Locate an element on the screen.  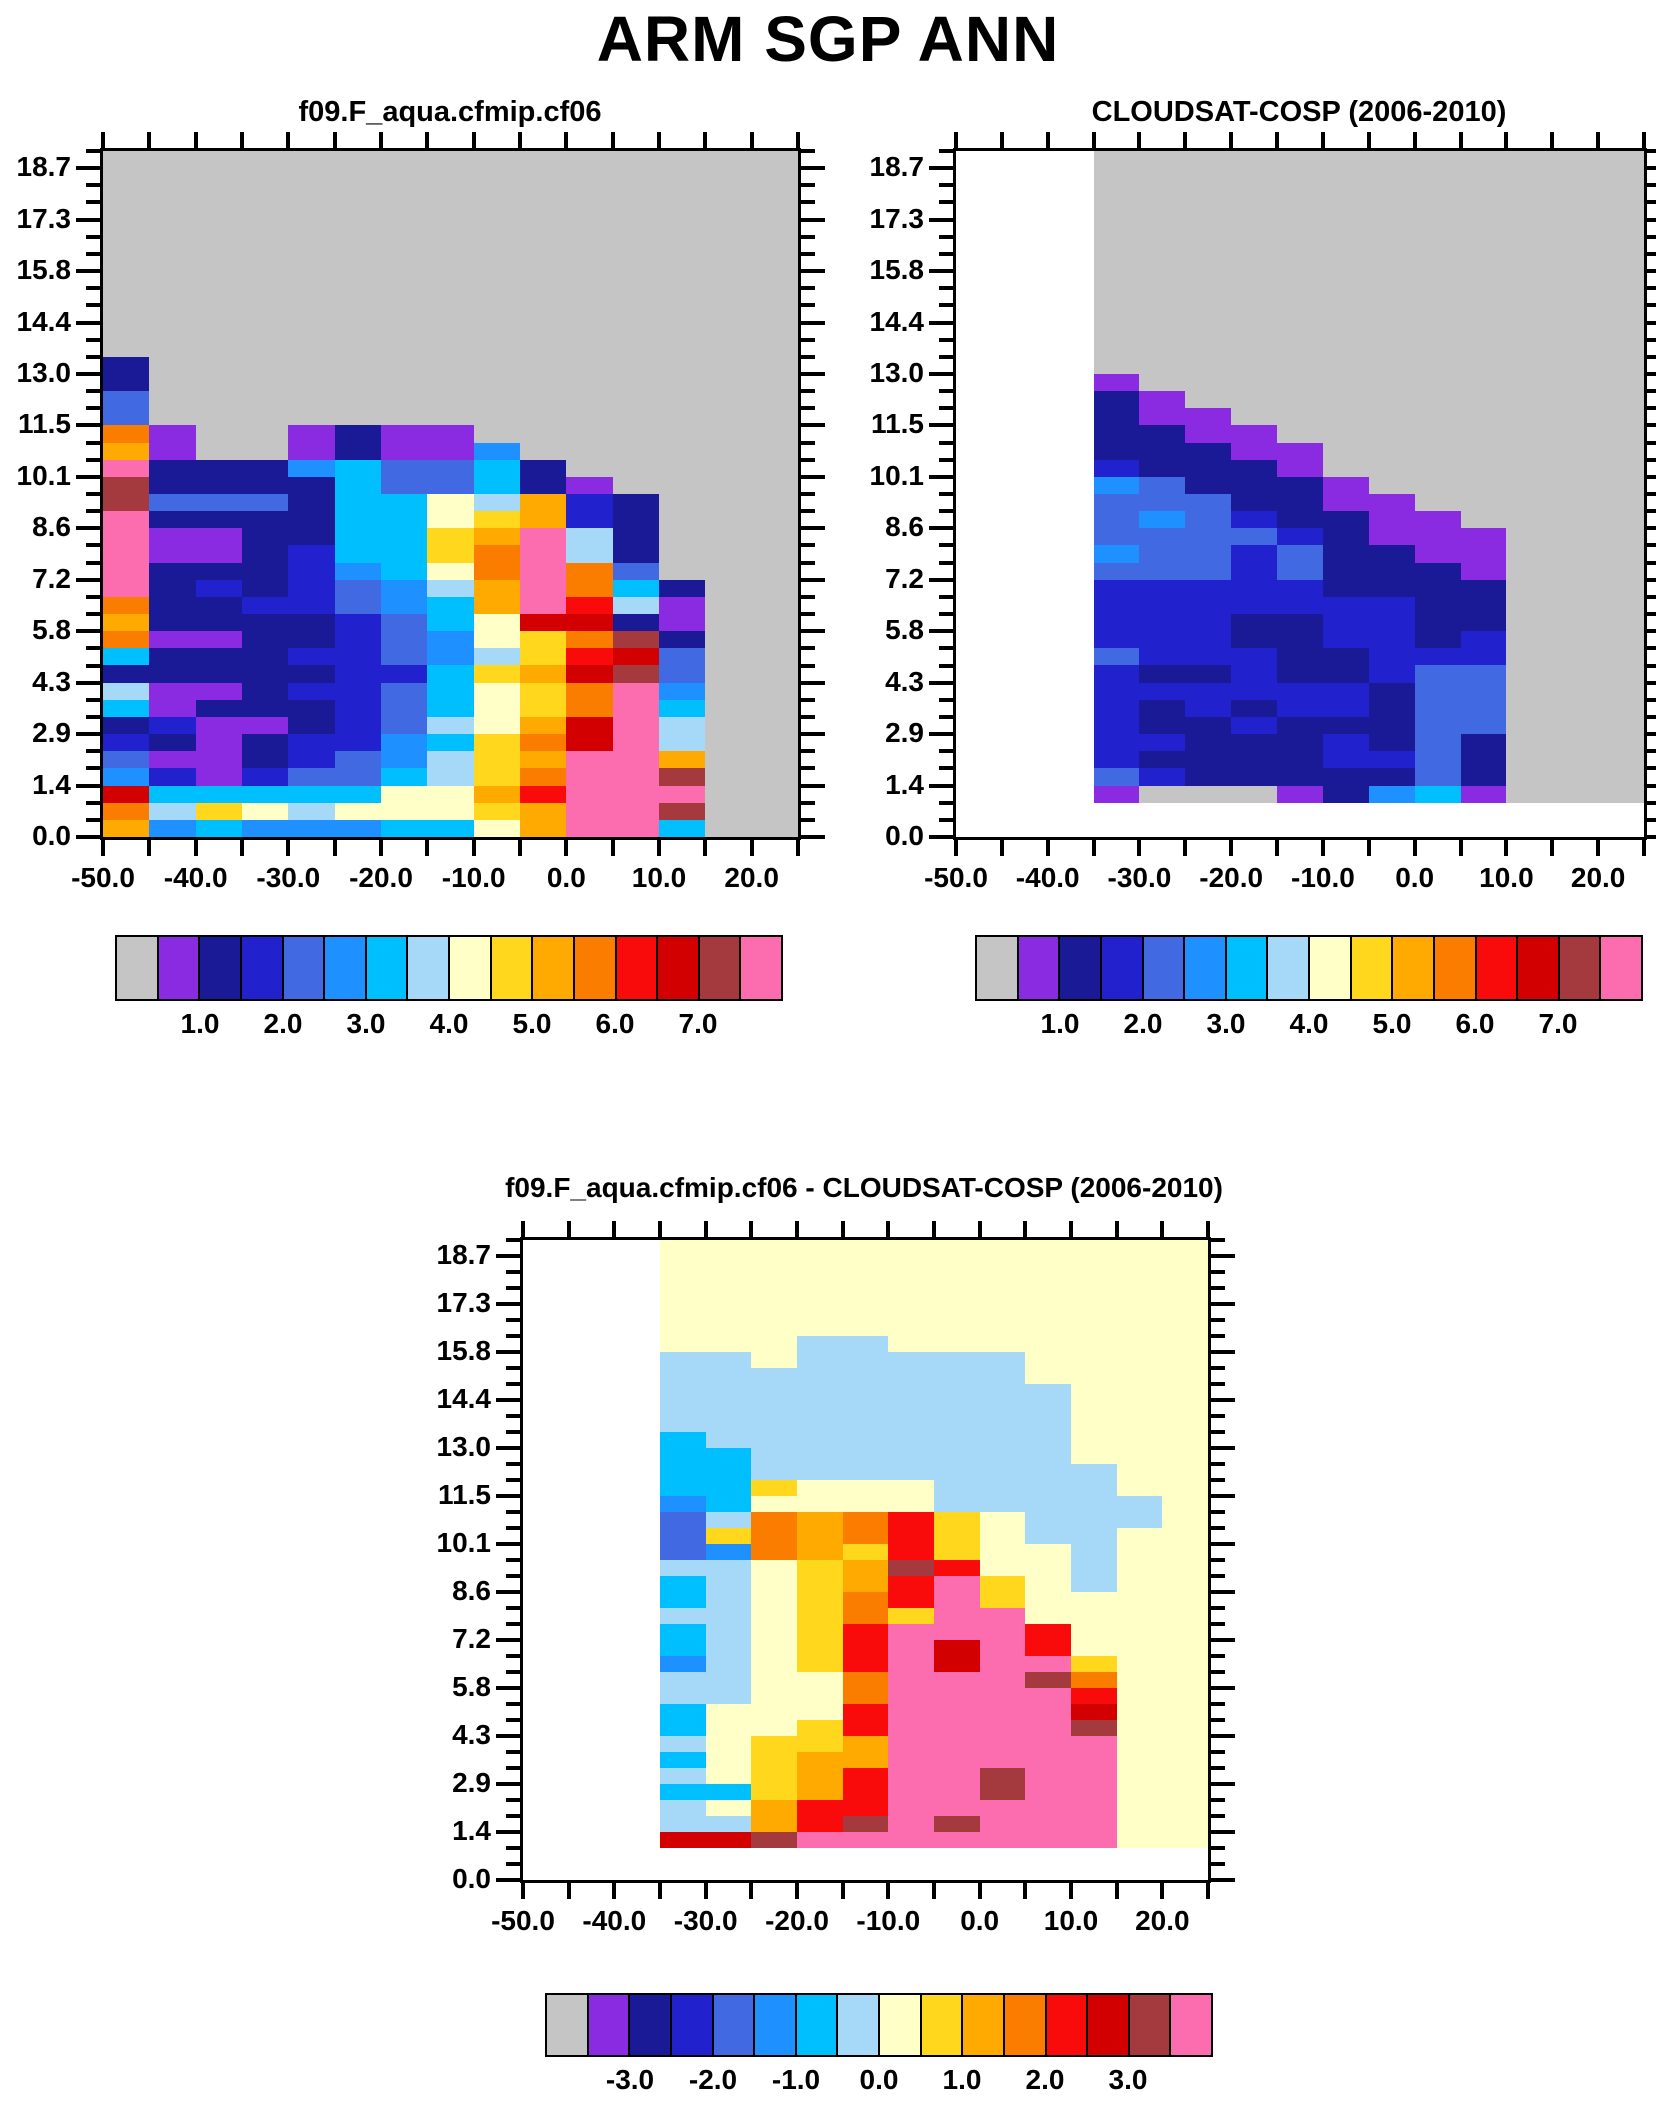
colorbar-difference: -3.0 -2.0 -1.0 0.0 1.0 2.0 3.0 is located at coordinates (879, 2044).